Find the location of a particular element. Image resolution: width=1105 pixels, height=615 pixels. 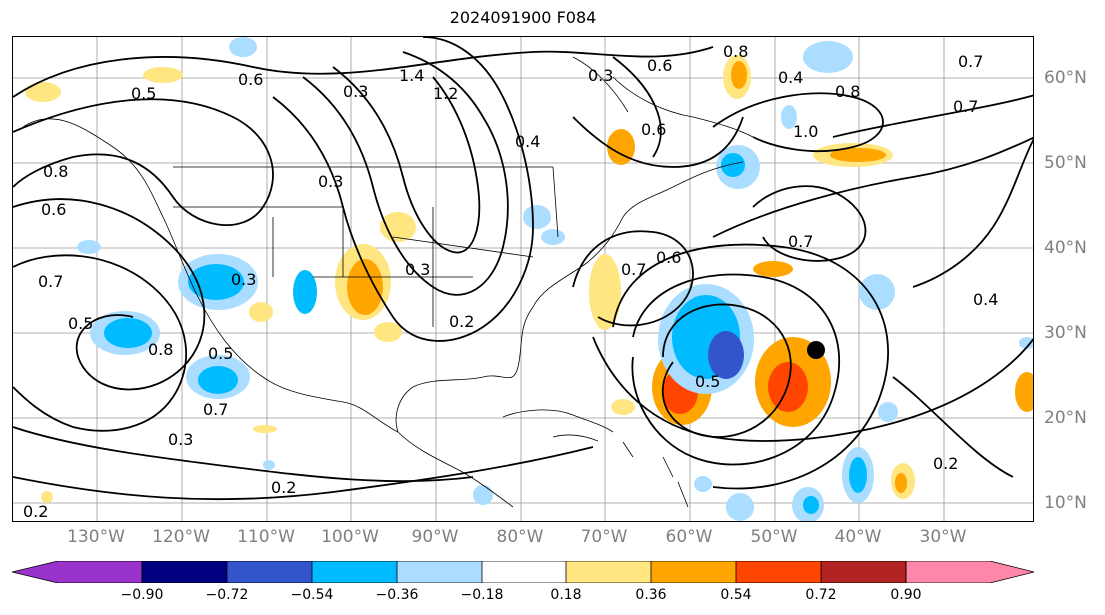

colorbar-tick-label: −0.90 is located at coordinates (142, 595).